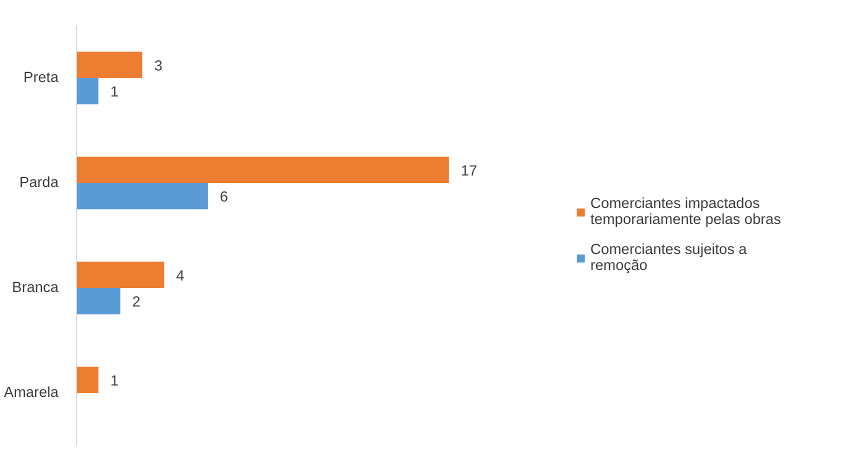 This screenshot has height=470, width=843. Describe the element at coordinates (36, 288) in the screenshot. I see `y-tick-label: Branca` at that location.